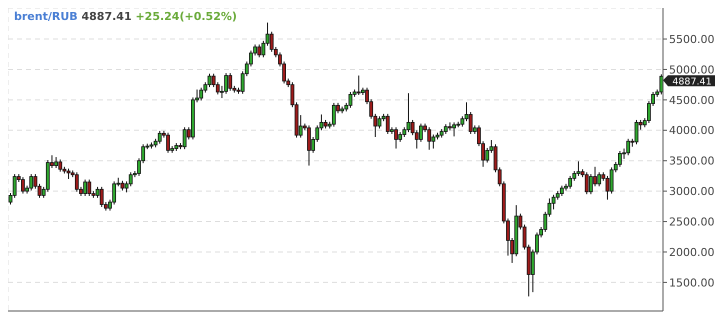 This screenshot has height=327, width=723. Describe the element at coordinates (691, 69) in the screenshot. I see `y-tick-label: 5000.00` at that location.